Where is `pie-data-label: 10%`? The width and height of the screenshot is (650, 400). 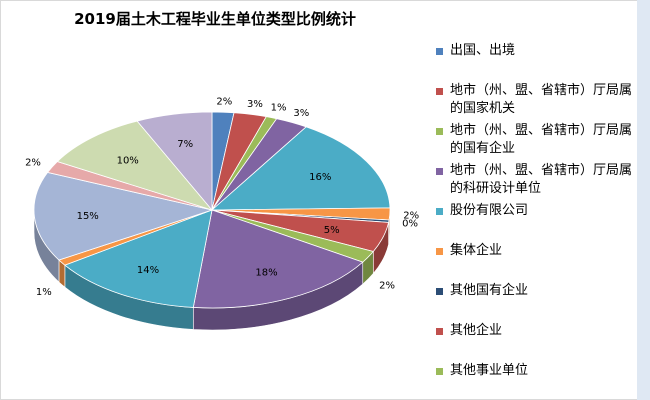 pie-data-label: 10% is located at coordinates (128, 161).